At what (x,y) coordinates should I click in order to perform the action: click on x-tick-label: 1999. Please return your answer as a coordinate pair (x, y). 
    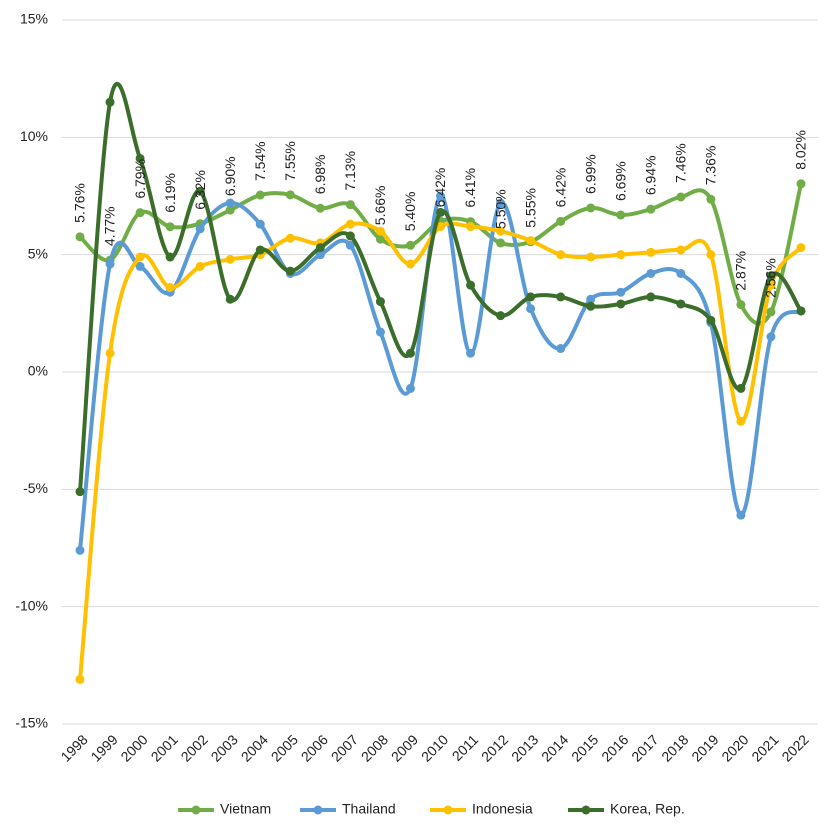
    Looking at the image, I should click on (103, 747).